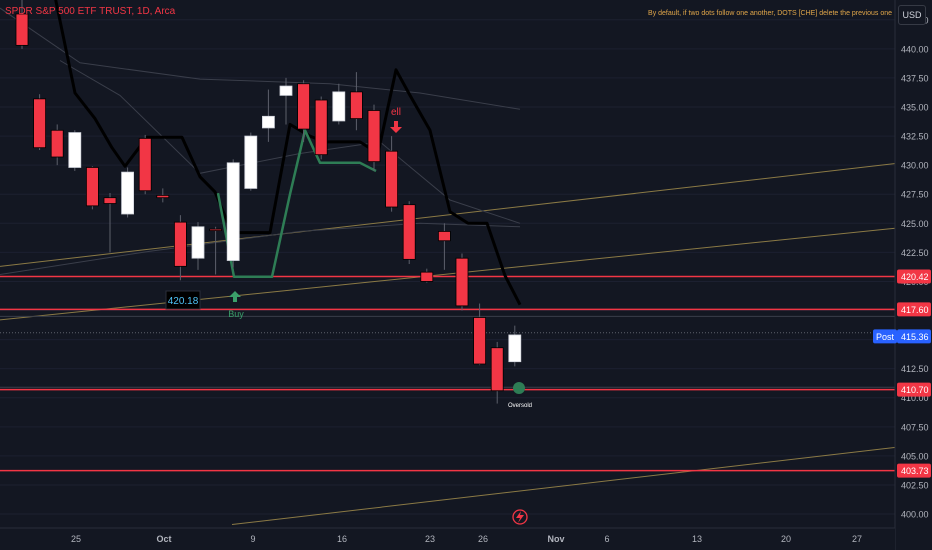 The image size is (932, 550). I want to click on level-badge-label: 420.42, so click(915, 277).